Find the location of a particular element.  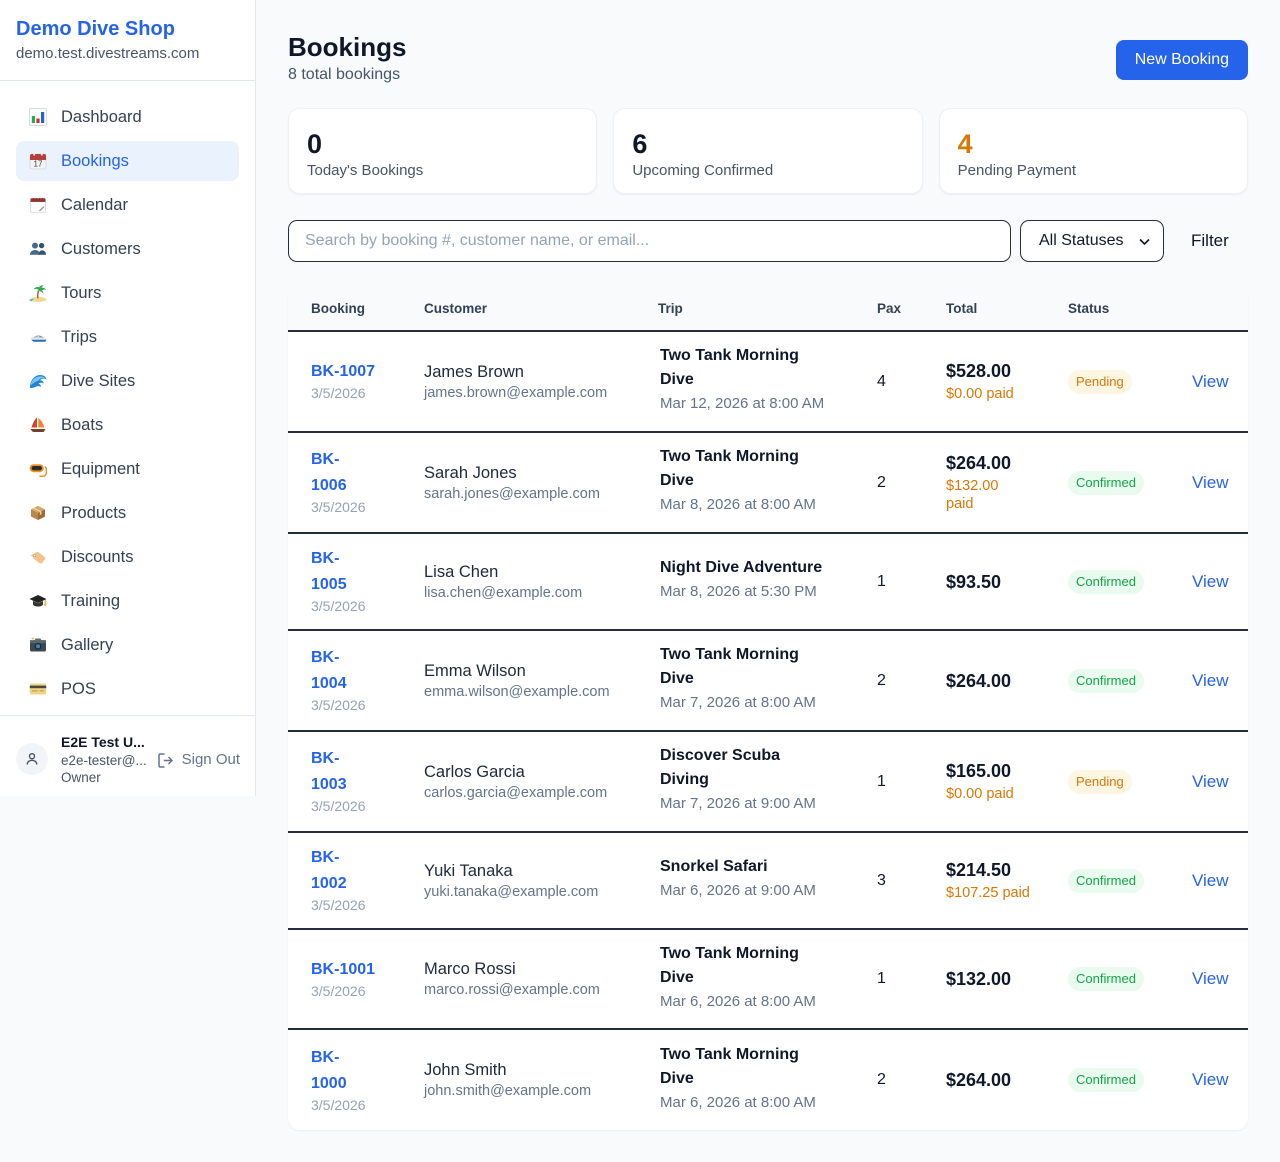

svg-text: 17 is located at coordinates (38, 164).